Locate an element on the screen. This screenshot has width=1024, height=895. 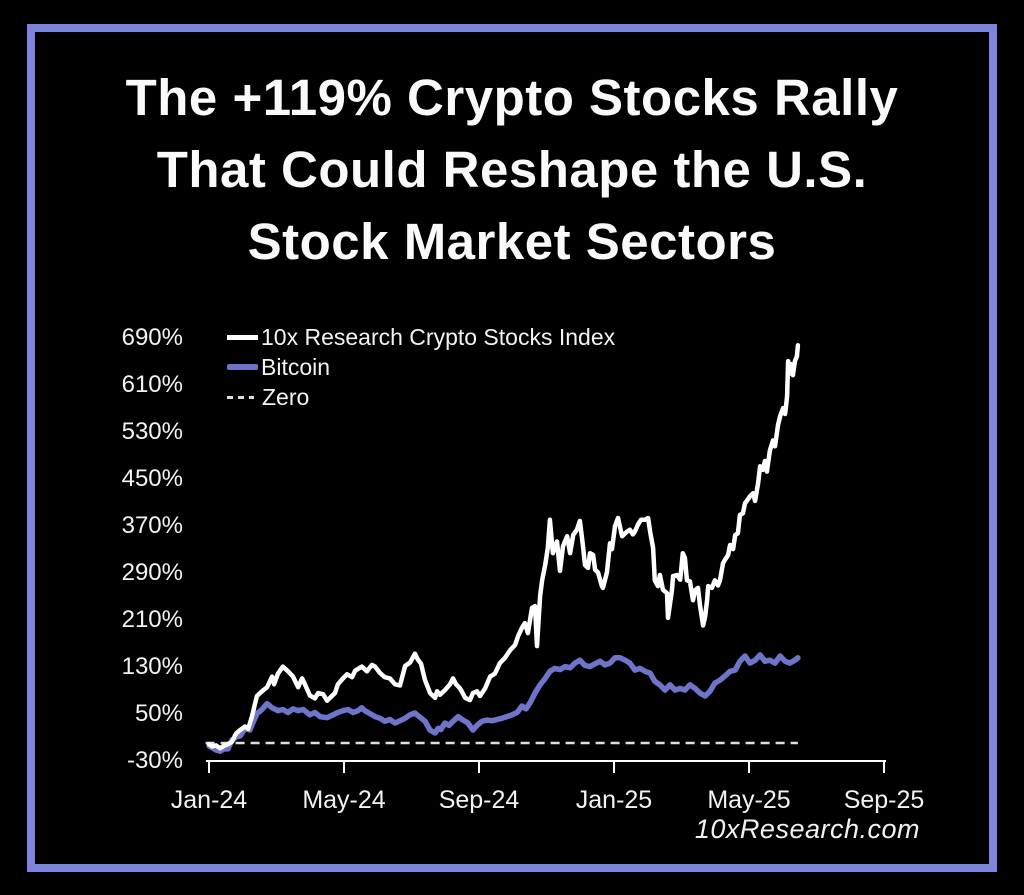
x-axis-label: May-24 is located at coordinates (344, 800).